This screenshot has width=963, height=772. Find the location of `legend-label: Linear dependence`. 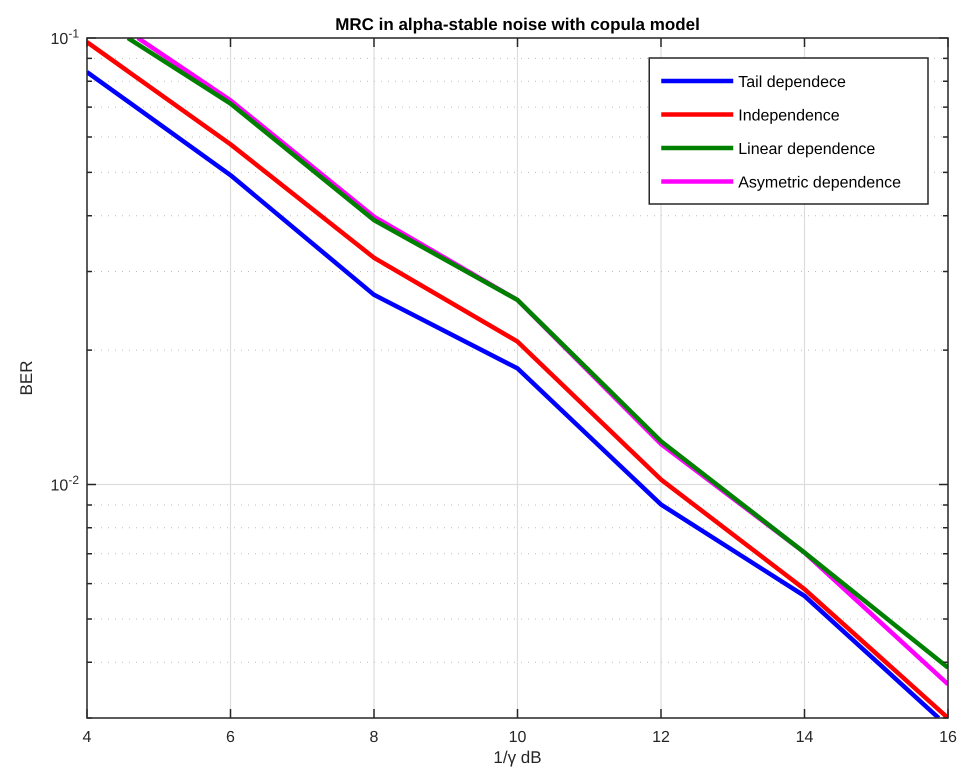

legend-label: Linear dependence is located at coordinates (807, 149).